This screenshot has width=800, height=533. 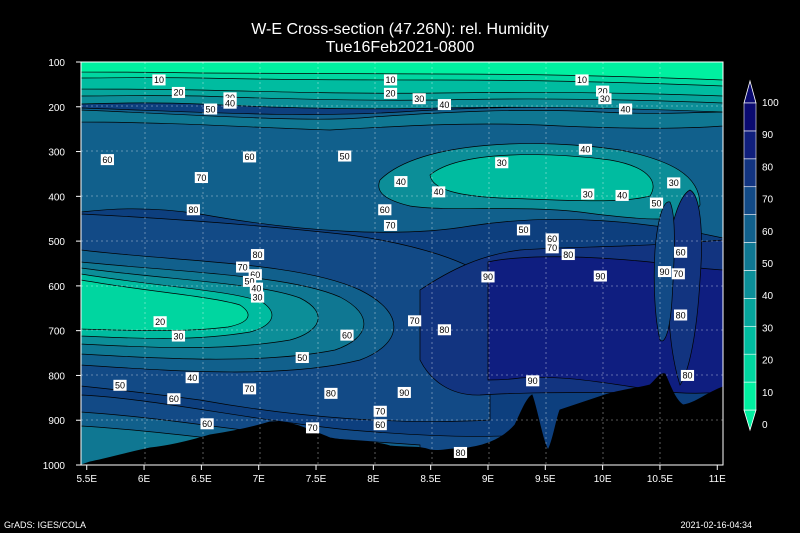 I want to click on colorbar-label: 90, so click(x=768, y=135).